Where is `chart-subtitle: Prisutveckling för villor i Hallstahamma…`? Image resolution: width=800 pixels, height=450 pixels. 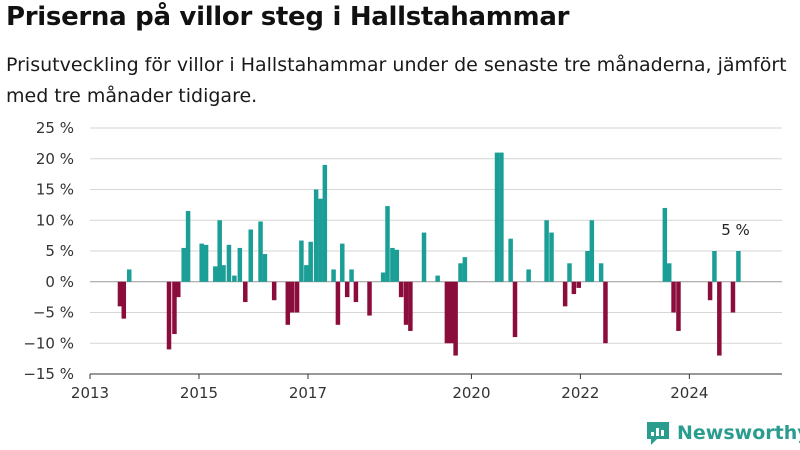
chart-subtitle: Prisutveckling för villor i Hallstahamma… is located at coordinates (396, 80).